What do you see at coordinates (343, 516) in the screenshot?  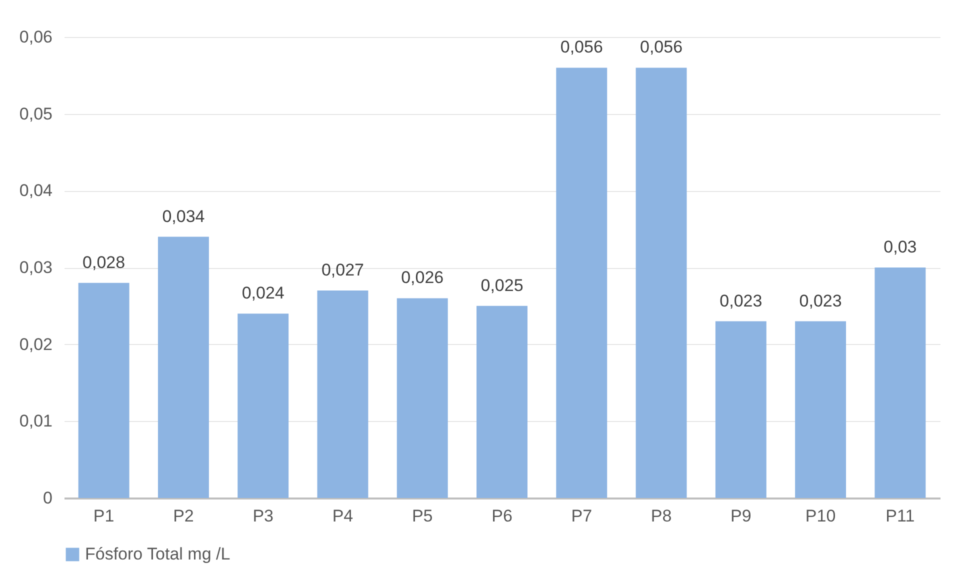 I see `x-tick-label: P4` at bounding box center [343, 516].